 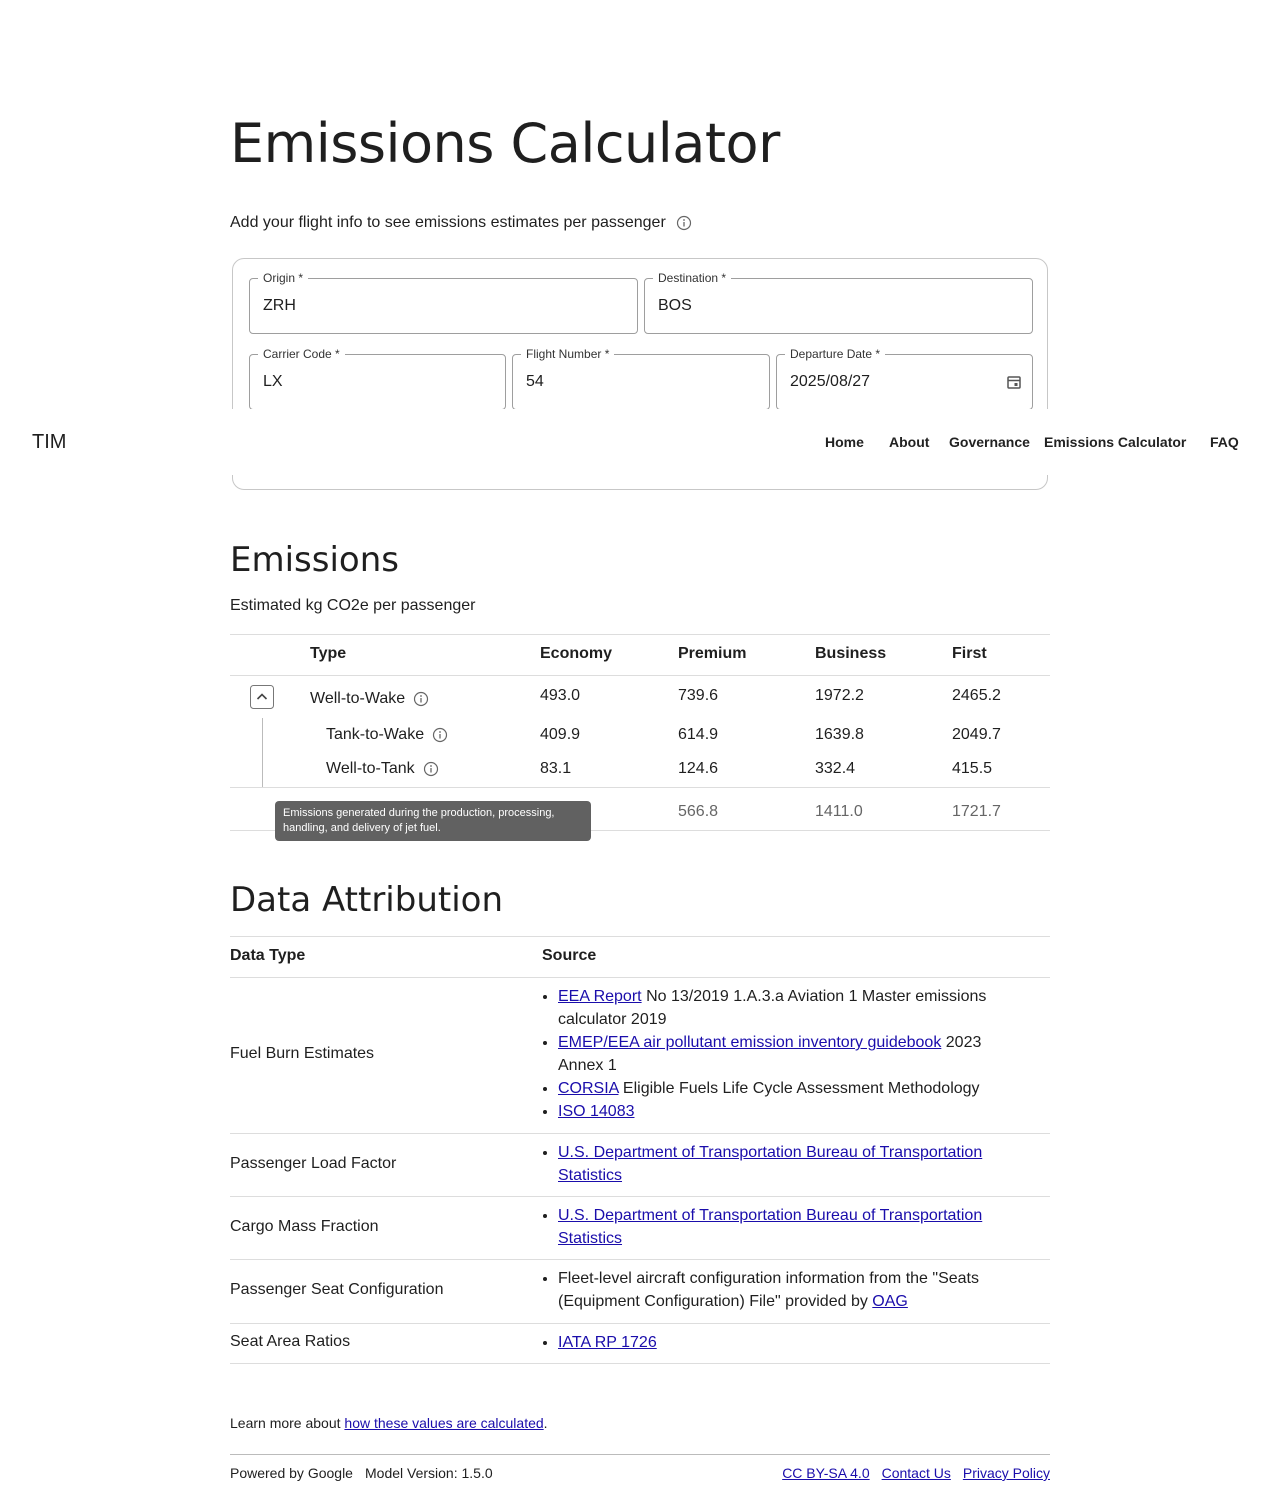 I want to click on data-type: Passenger Seat Configuration, so click(x=337, y=1289).